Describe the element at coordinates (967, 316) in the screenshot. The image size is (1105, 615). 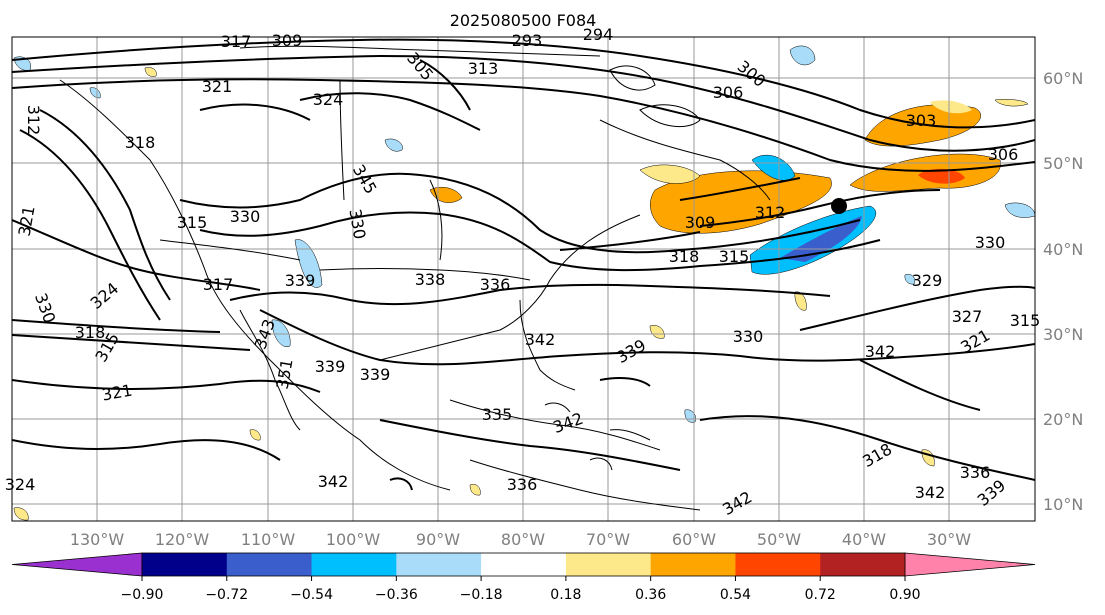
I see `contour-label: 327` at that location.